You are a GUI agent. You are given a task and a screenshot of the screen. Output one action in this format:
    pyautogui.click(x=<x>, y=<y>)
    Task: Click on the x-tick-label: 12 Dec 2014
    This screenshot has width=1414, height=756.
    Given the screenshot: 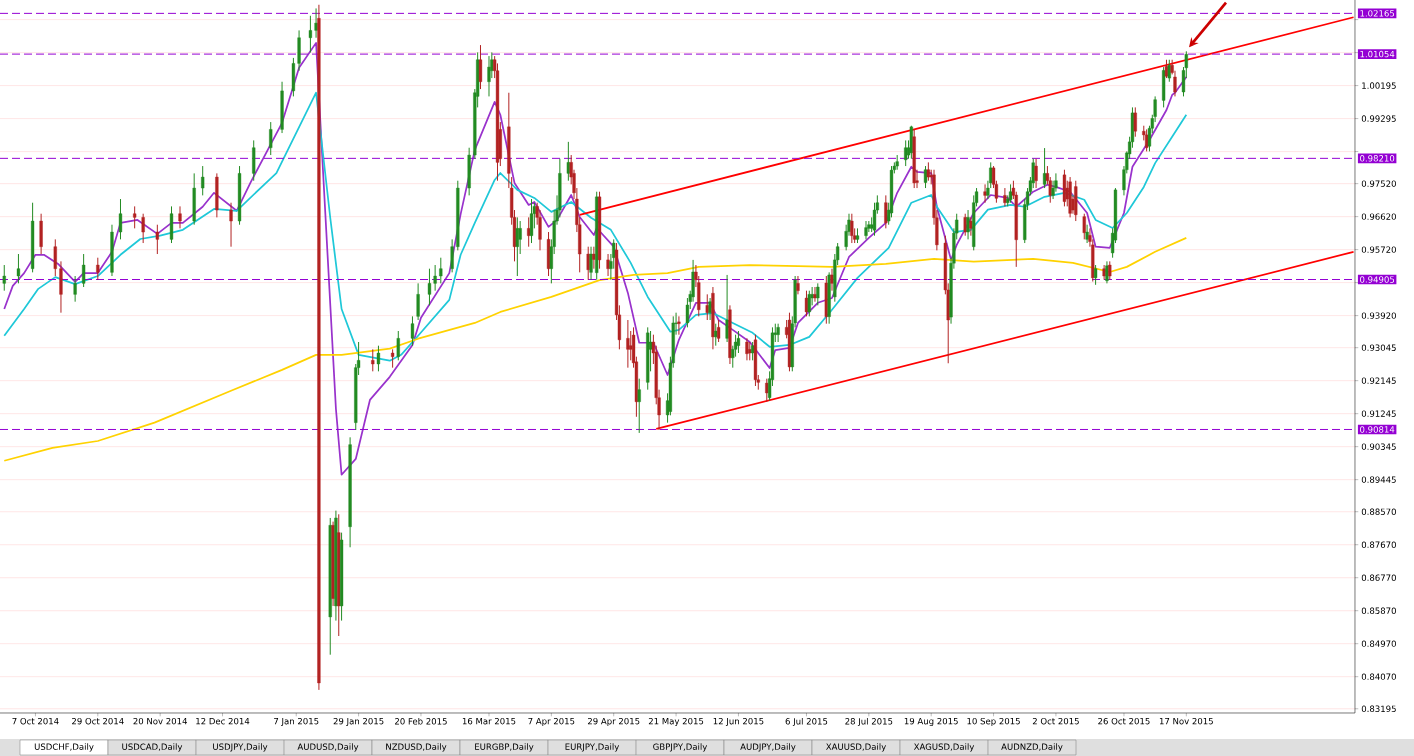 What is the action you would take?
    pyautogui.click(x=223, y=721)
    